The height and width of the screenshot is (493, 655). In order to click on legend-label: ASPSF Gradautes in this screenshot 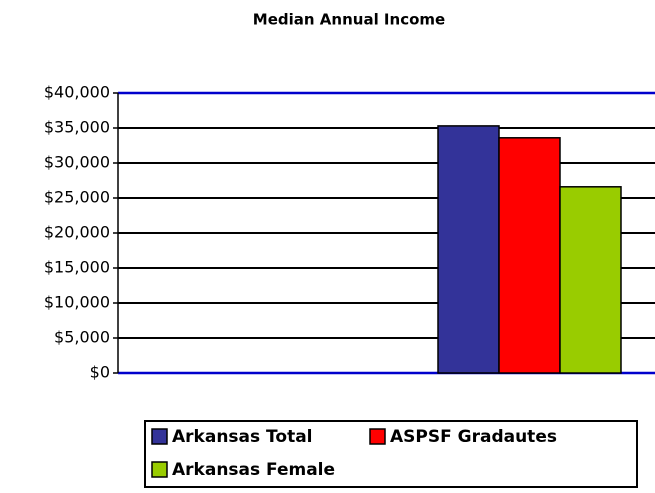, I will do `click(473, 437)`.